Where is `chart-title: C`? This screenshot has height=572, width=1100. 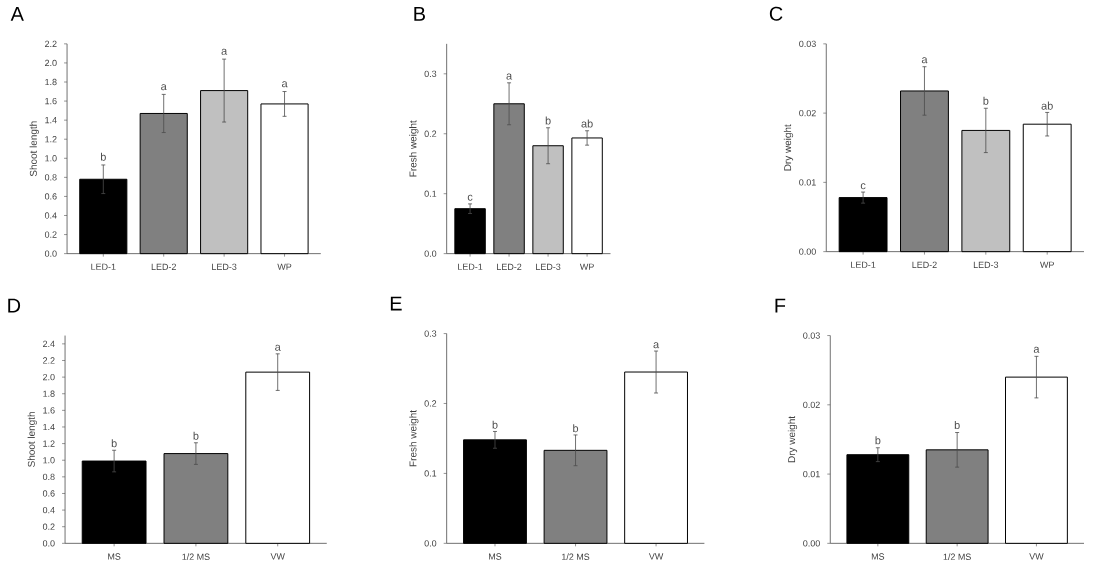
chart-title: C is located at coordinates (776, 14).